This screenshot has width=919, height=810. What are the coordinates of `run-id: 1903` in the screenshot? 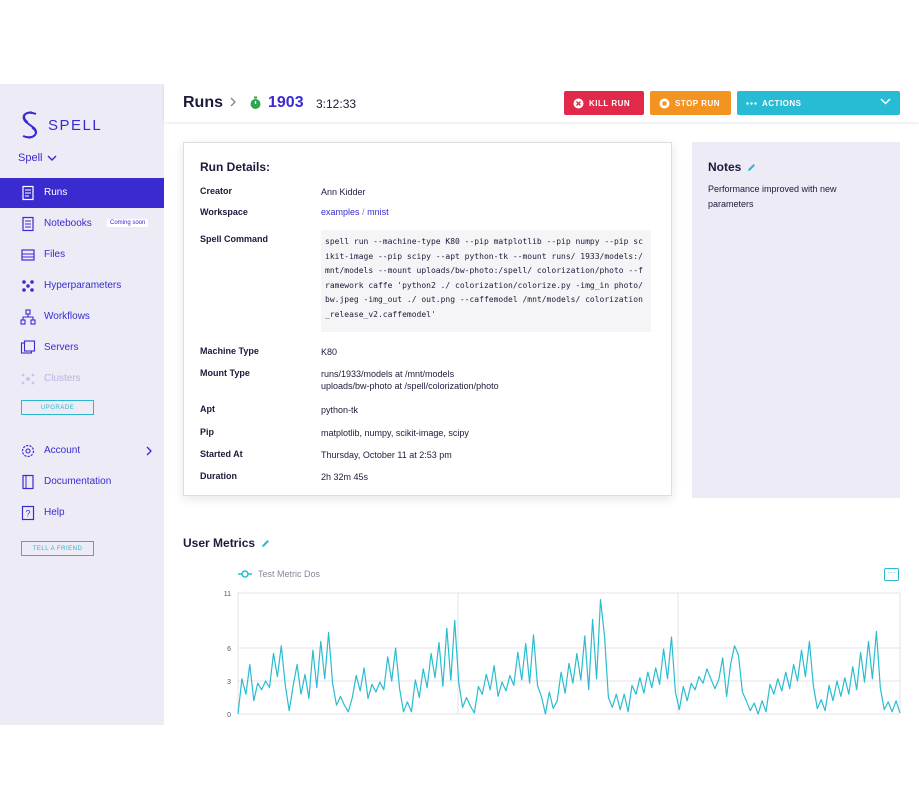 It's located at (286, 102).